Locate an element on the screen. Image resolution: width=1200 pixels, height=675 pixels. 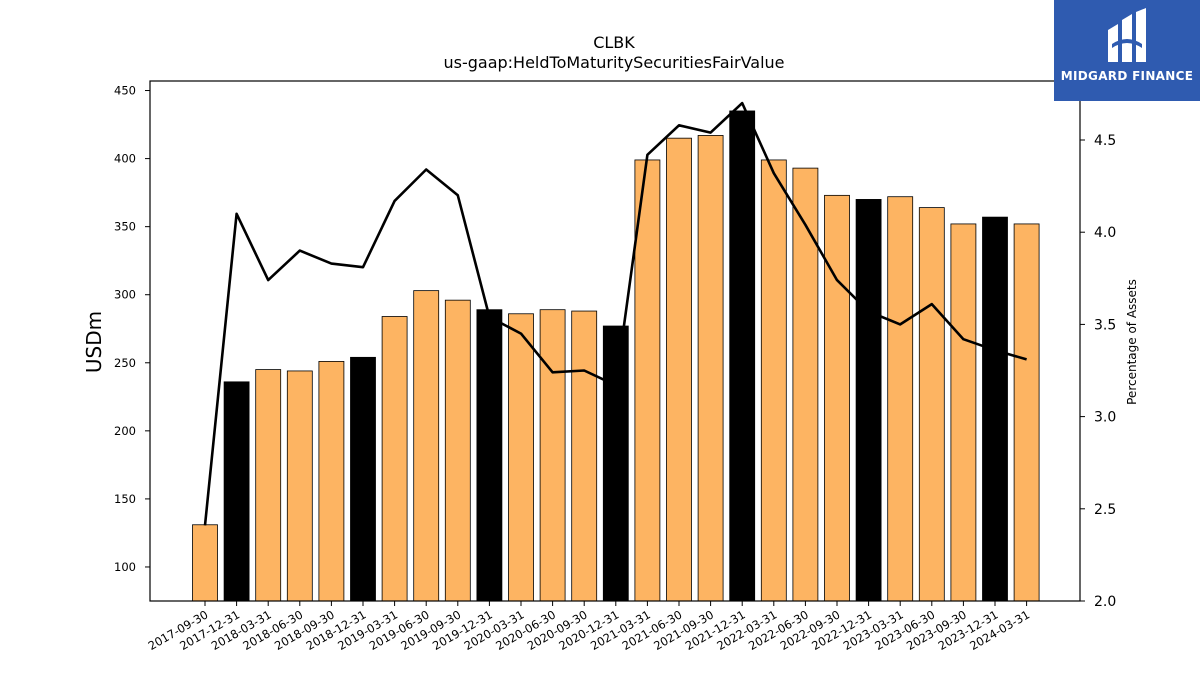
logo-mark-icon is located at coordinates (1127, 35).